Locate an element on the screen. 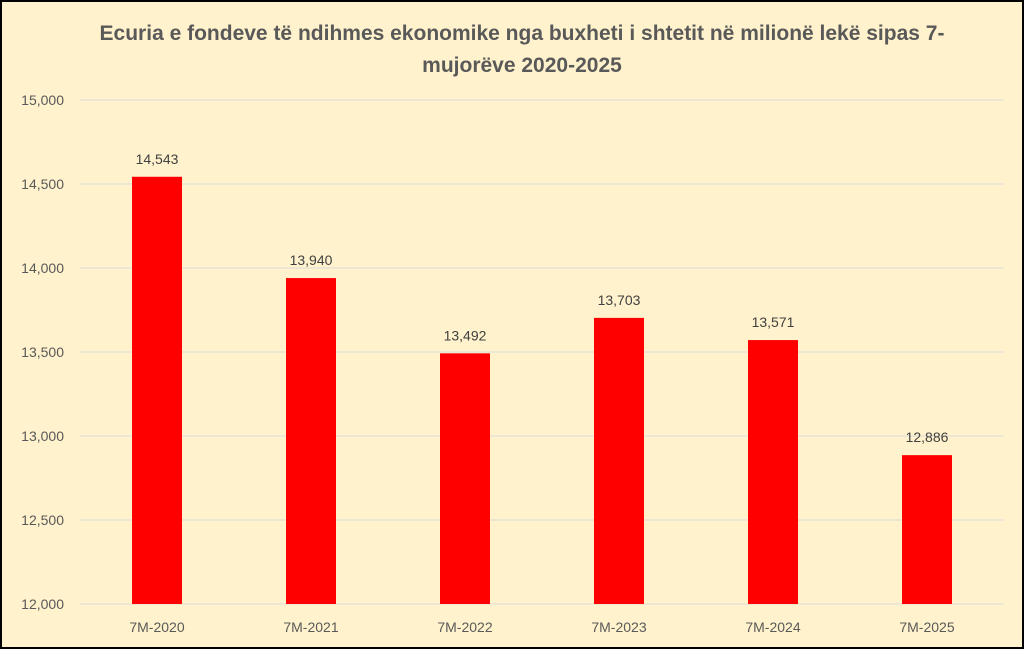 The width and height of the screenshot is (1024, 649). data-label: 13,492 is located at coordinates (465, 335).